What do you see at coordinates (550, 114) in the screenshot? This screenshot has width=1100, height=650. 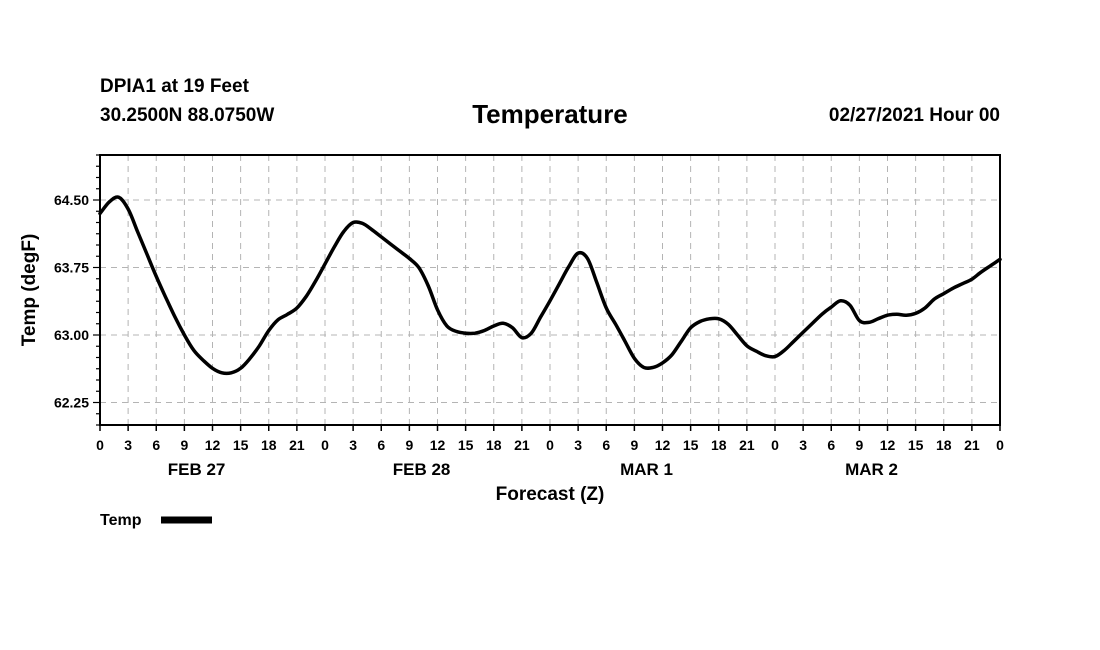 I see `chart-title: Temperature` at bounding box center [550, 114].